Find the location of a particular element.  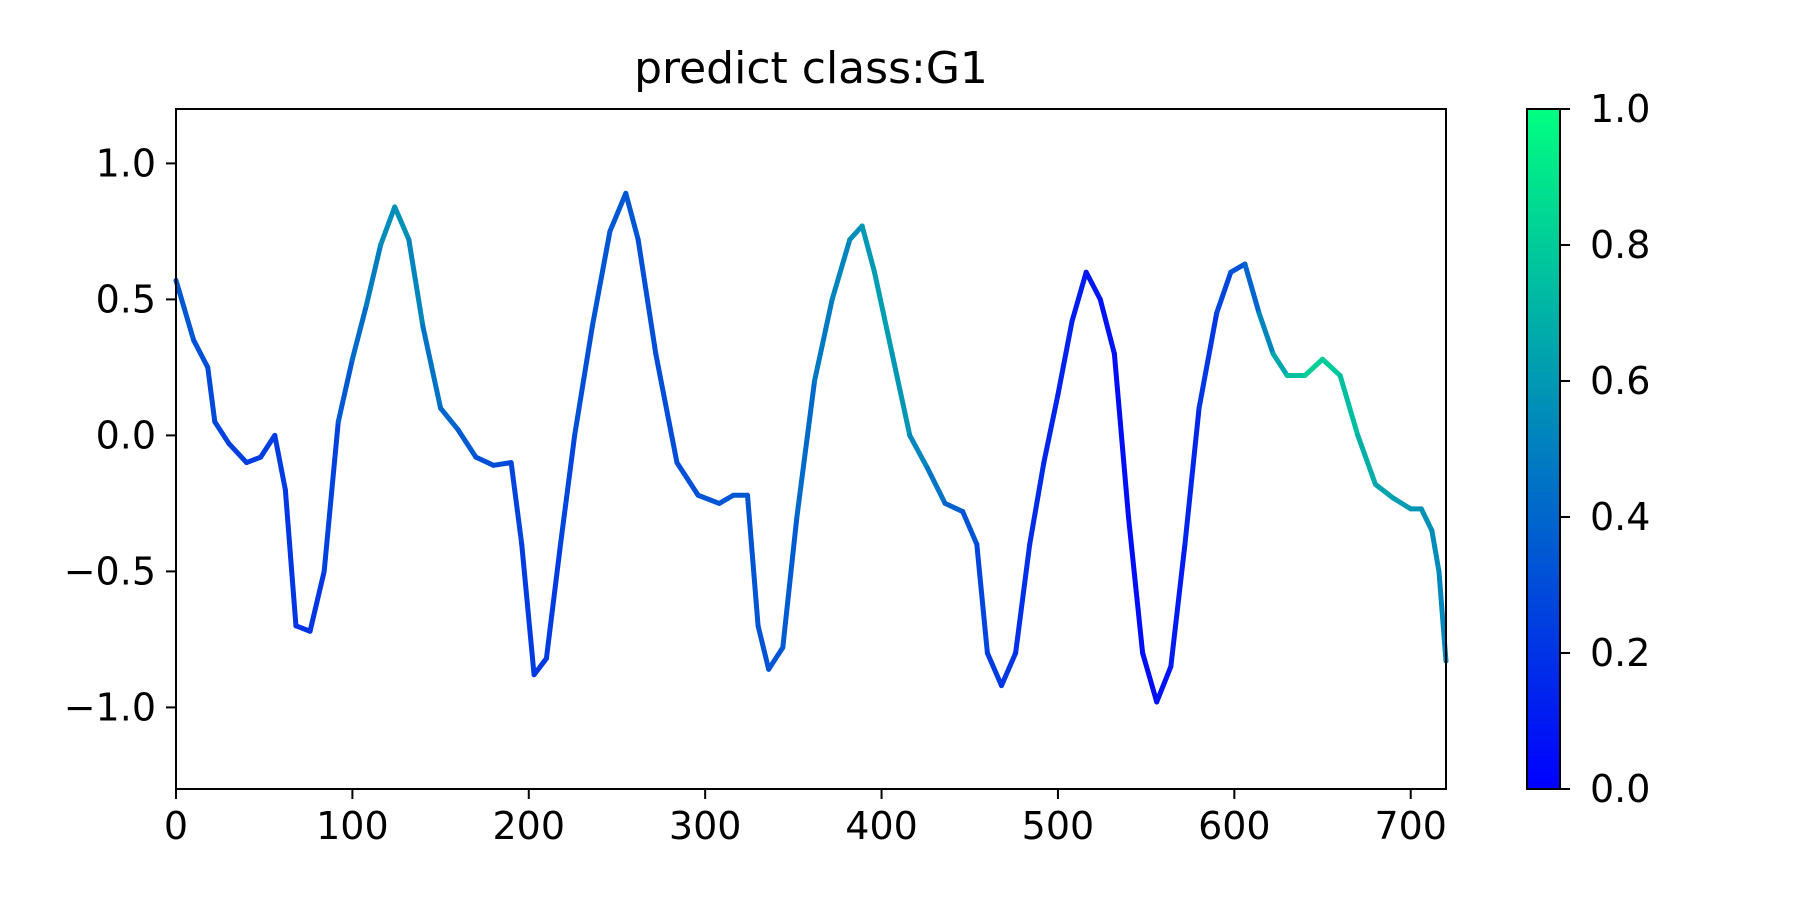

colorbar-tick-label: 1.0 is located at coordinates (1620, 109).